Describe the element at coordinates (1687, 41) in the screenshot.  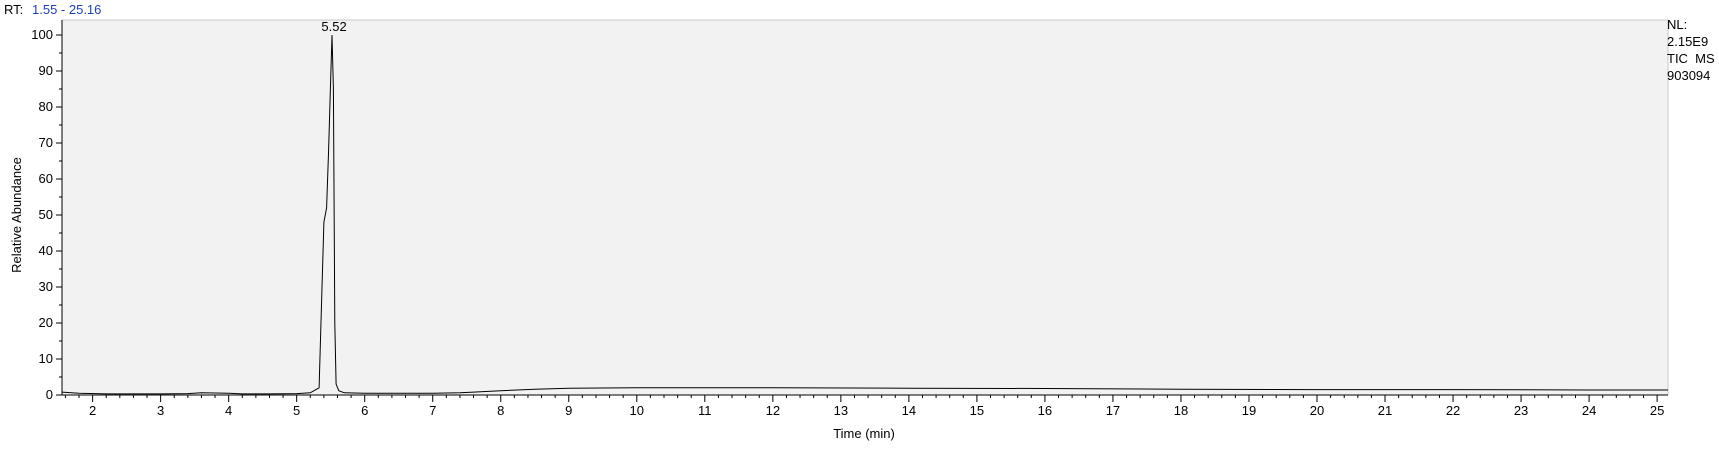
I see `nl-value: 2.15E9` at that location.